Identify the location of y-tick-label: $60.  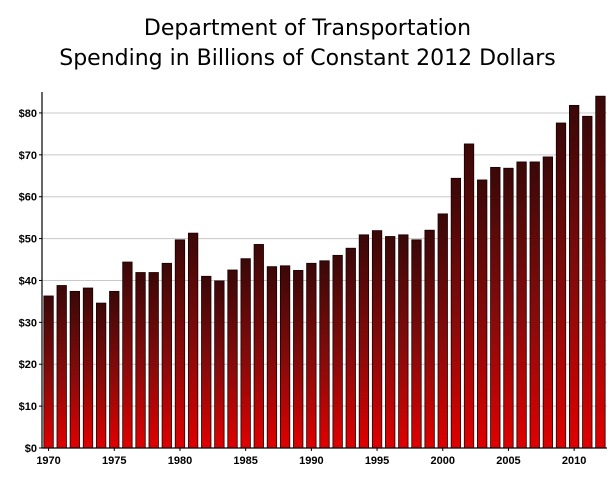
(28, 198).